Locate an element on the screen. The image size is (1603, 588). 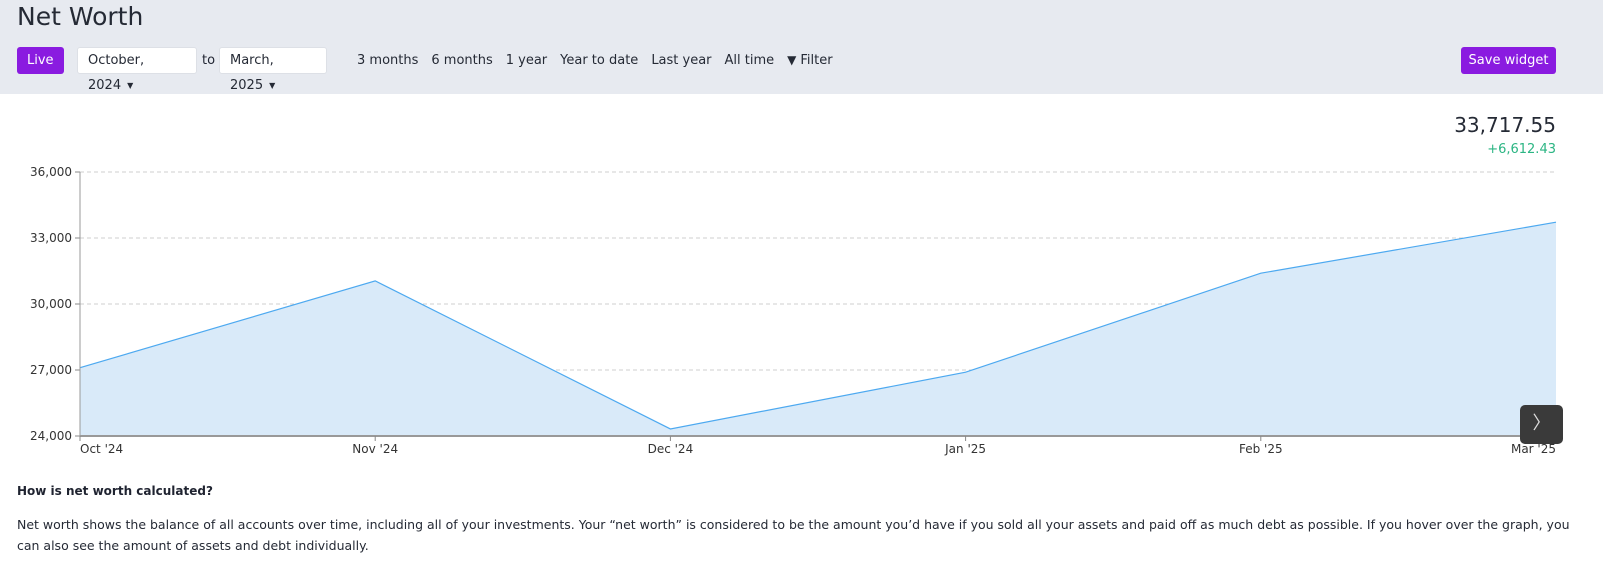
next-button: 〉 is located at coordinates (1541, 424).